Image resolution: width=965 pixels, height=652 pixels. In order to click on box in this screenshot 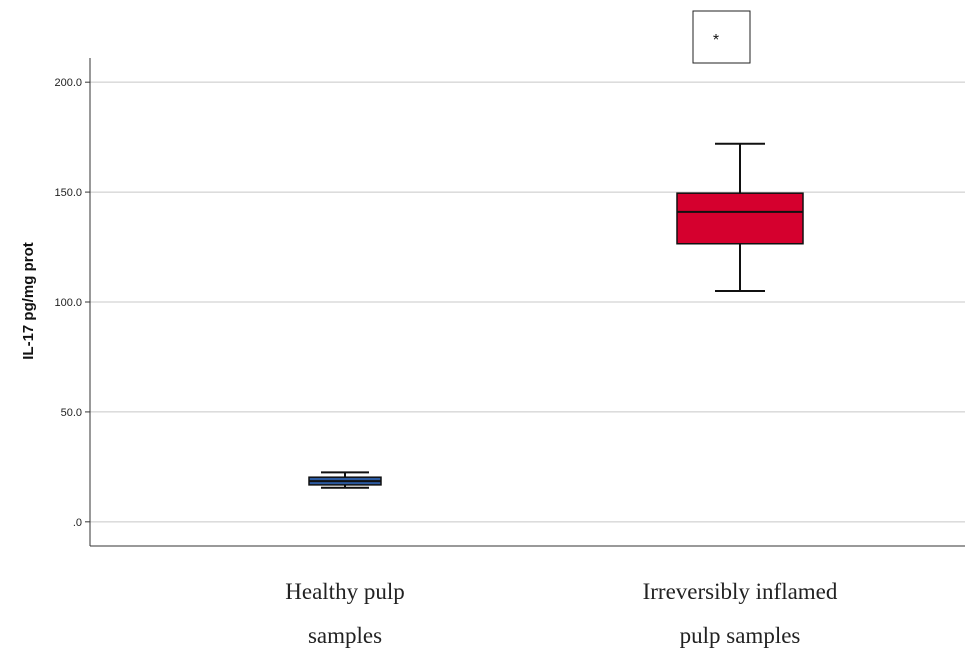, I will do `click(740, 218)`.